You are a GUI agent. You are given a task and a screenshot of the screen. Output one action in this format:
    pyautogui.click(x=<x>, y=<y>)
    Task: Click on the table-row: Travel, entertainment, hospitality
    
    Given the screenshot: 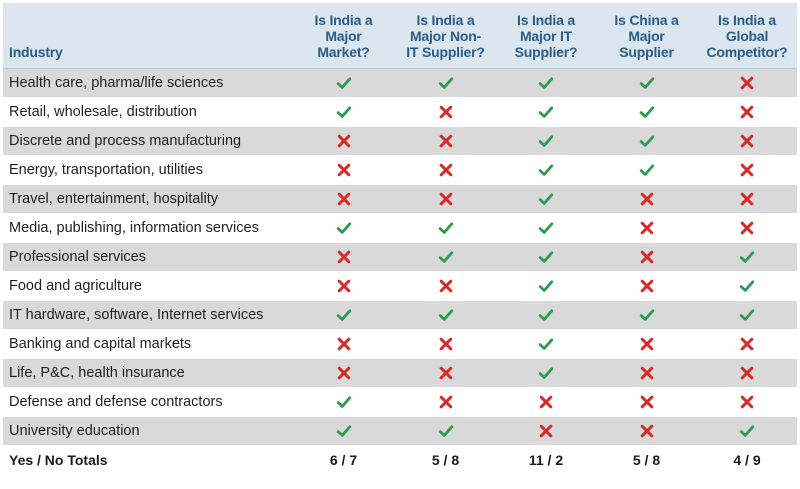 What is the action you would take?
    pyautogui.click(x=400, y=199)
    